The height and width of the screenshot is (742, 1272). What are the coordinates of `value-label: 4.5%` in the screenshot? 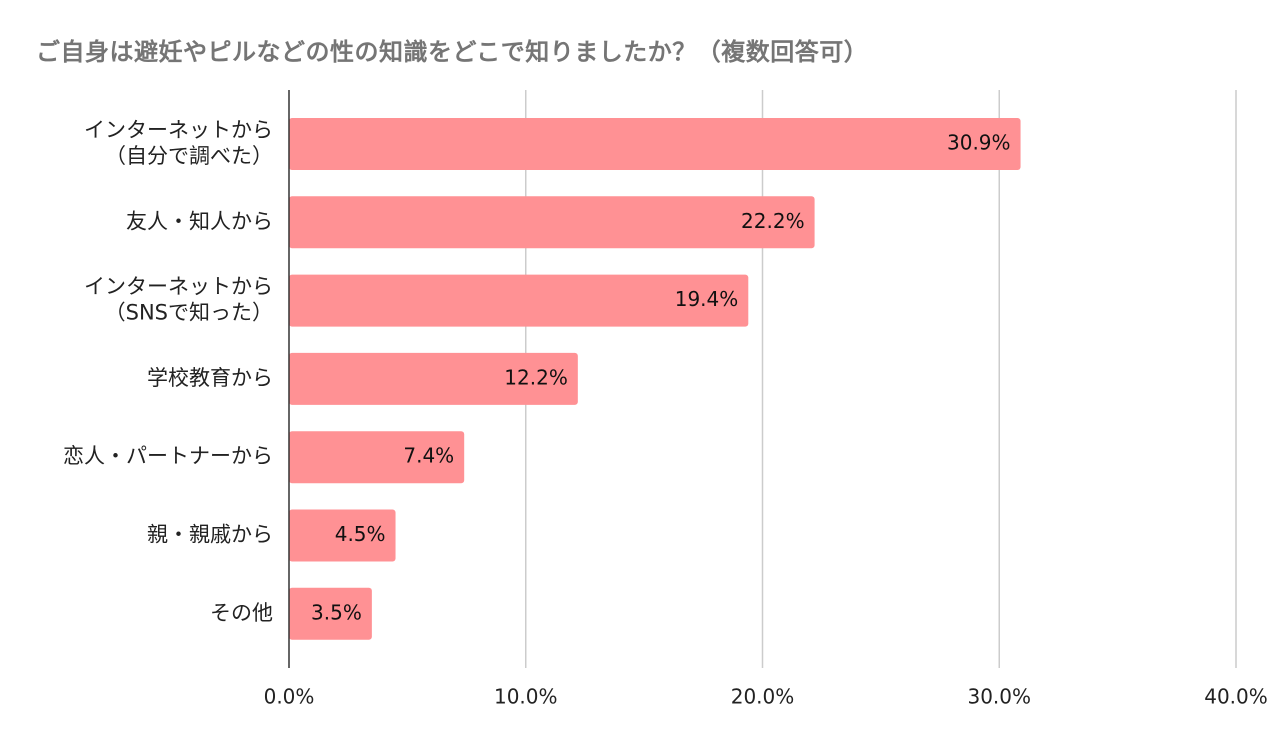 It's located at (360, 534).